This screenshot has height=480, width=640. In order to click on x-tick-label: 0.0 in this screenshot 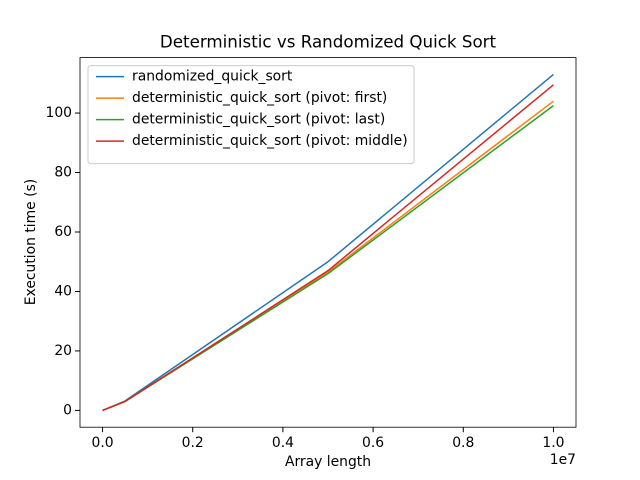, I will do `click(102, 443)`.